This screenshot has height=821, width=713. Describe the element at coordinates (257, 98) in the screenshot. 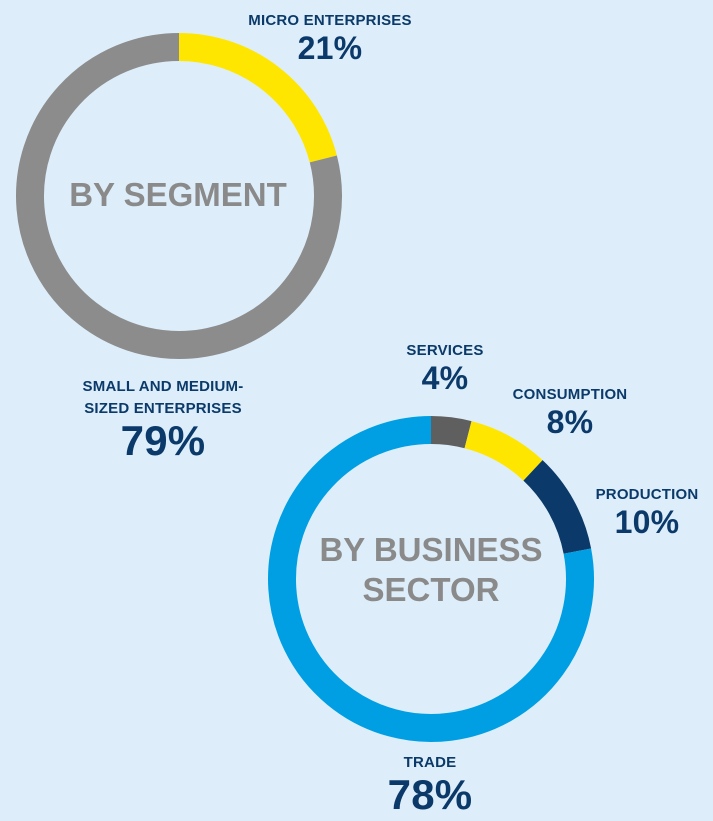

I see `donut-slice-micro-enterprises` at that location.